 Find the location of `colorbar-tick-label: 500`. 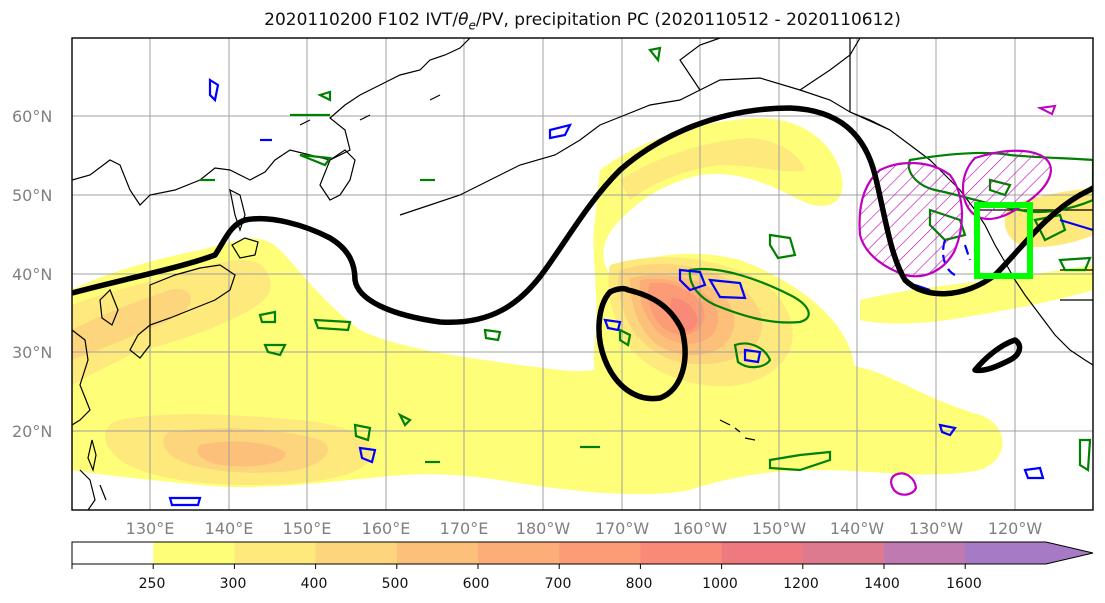

colorbar-tick-label: 500 is located at coordinates (395, 584).